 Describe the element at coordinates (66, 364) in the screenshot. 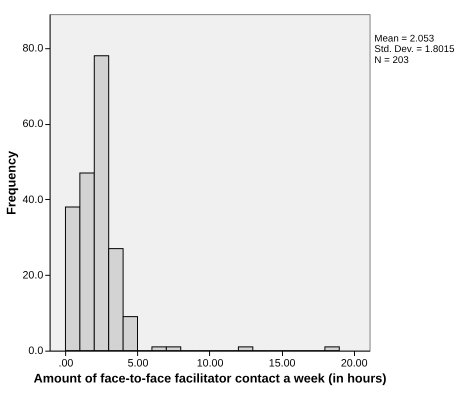

I see `x-tick-label: .00` at that location.